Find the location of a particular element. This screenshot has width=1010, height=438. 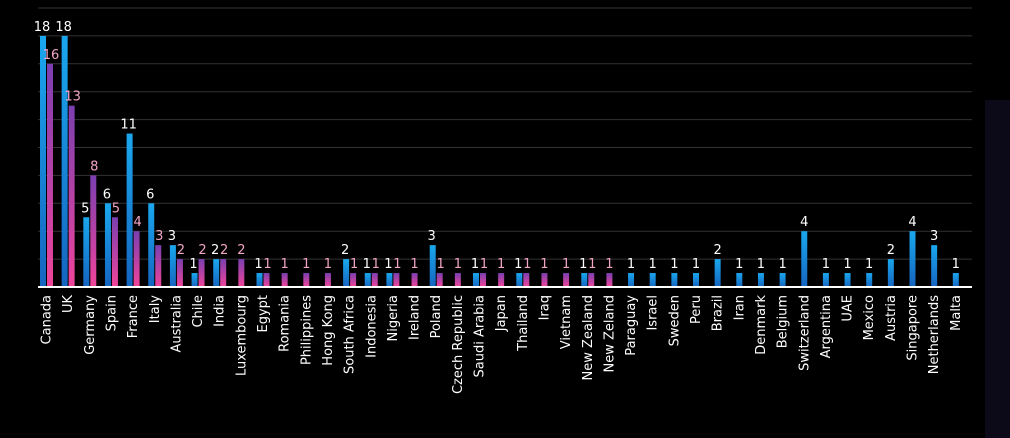

x-tick-label: Spain is located at coordinates (111, 313).